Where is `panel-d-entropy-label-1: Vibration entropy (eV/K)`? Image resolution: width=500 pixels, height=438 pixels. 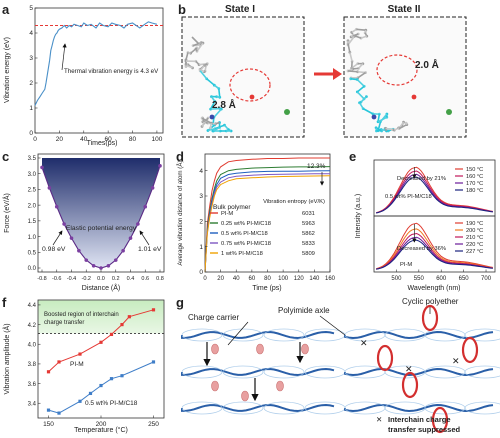
panel-d-entropy-label-1: Vibration entropy (eV/K) is located at coordinates (294, 202).